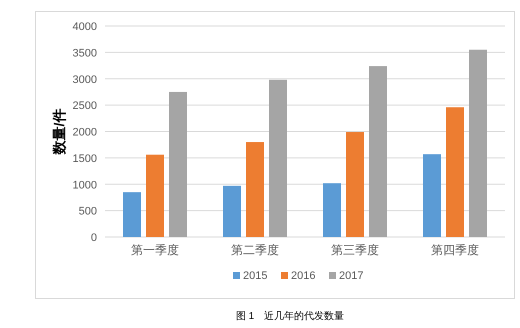 Image resolution: width=520 pixels, height=328 pixels. Describe the element at coordinates (455, 250) in the screenshot. I see `x-tick-label: 第四季度` at that location.